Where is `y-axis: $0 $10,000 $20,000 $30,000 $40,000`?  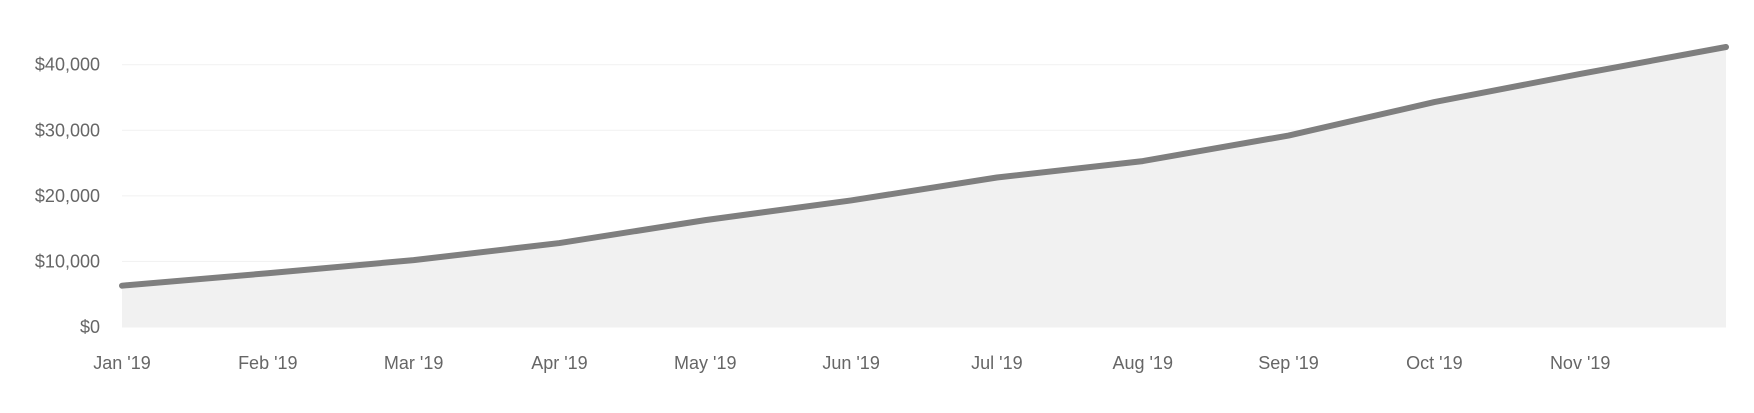
y-axis: $0 $10,000 $20,000 $30,000 $40,000 is located at coordinates (67, 196).